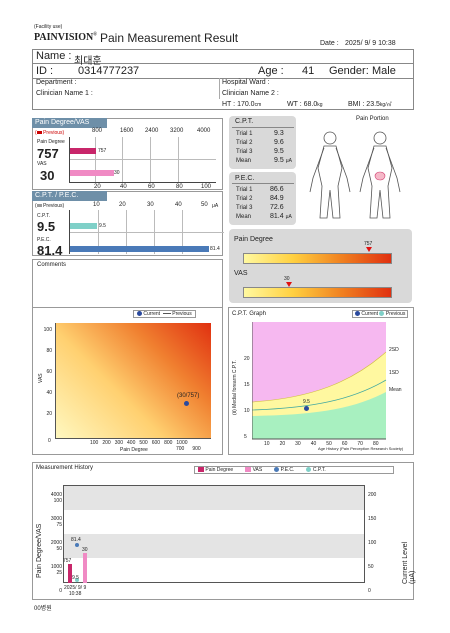 The width and height of the screenshot is (450, 633). I want to click on history-pd-bar, so click(70, 573).